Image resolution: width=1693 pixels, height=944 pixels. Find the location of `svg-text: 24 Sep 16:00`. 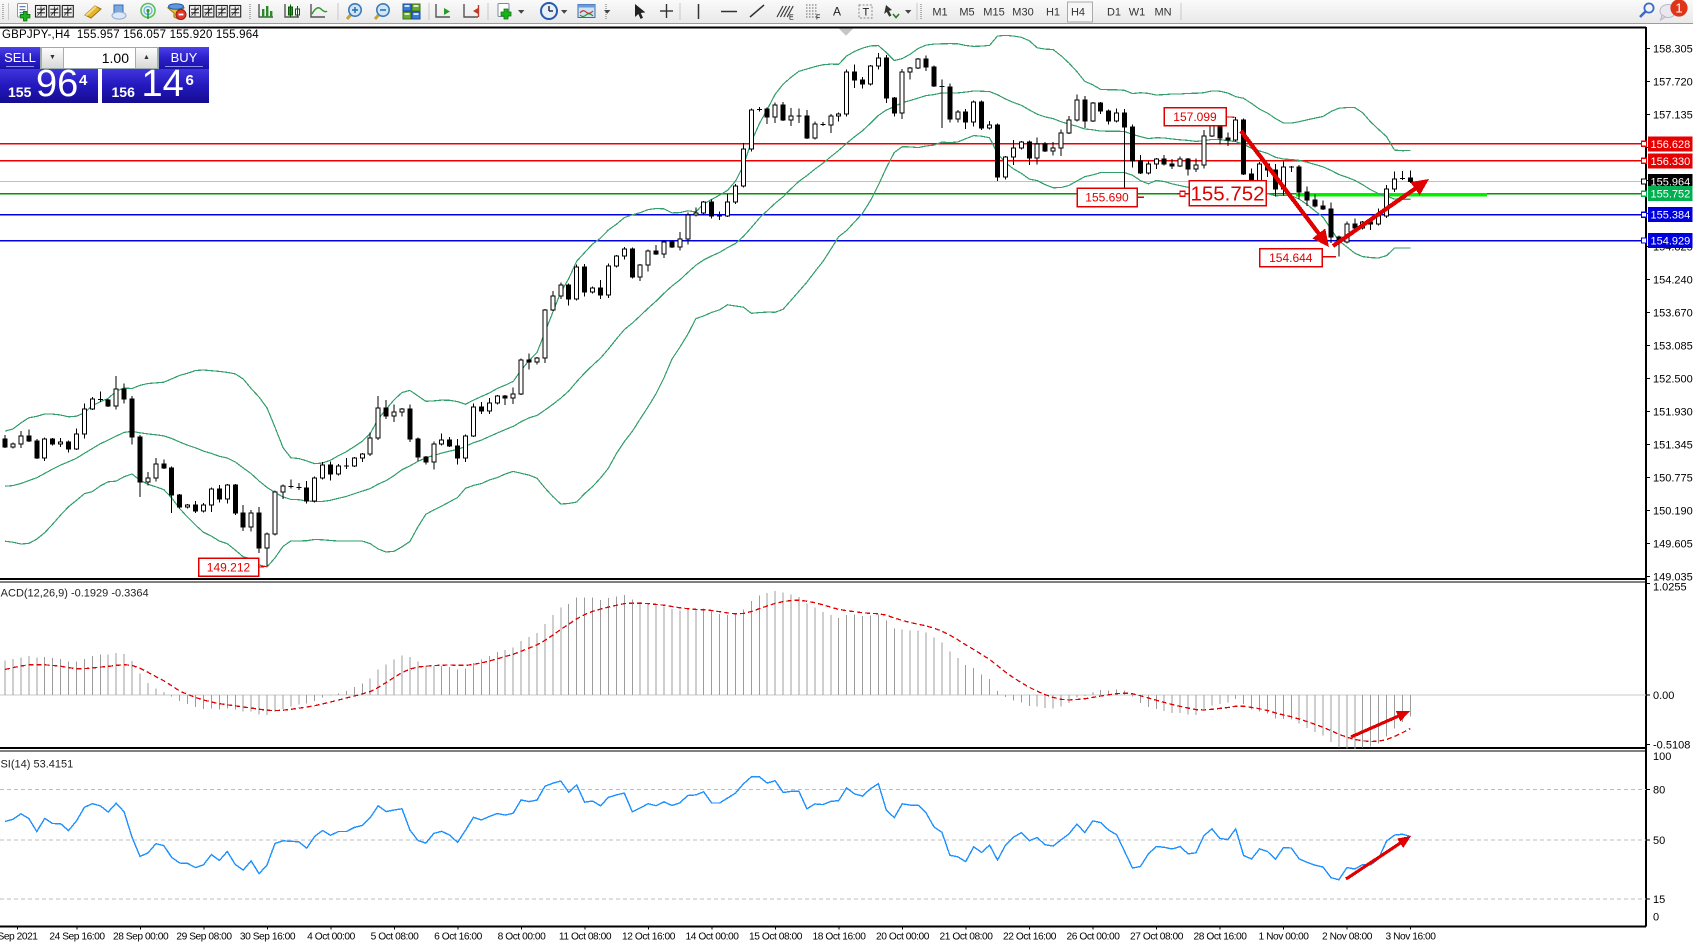

svg-text: 24 Sep 16:00 is located at coordinates (77, 937).